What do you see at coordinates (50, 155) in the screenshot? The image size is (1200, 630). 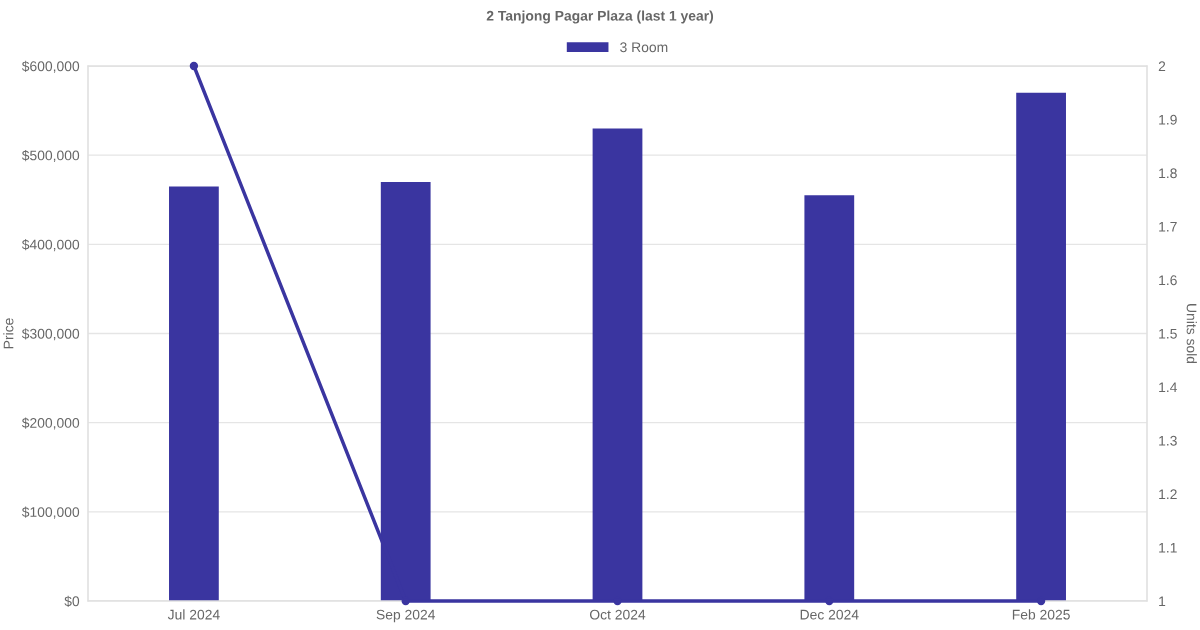 I see `y-tick-label: $500,000` at bounding box center [50, 155].